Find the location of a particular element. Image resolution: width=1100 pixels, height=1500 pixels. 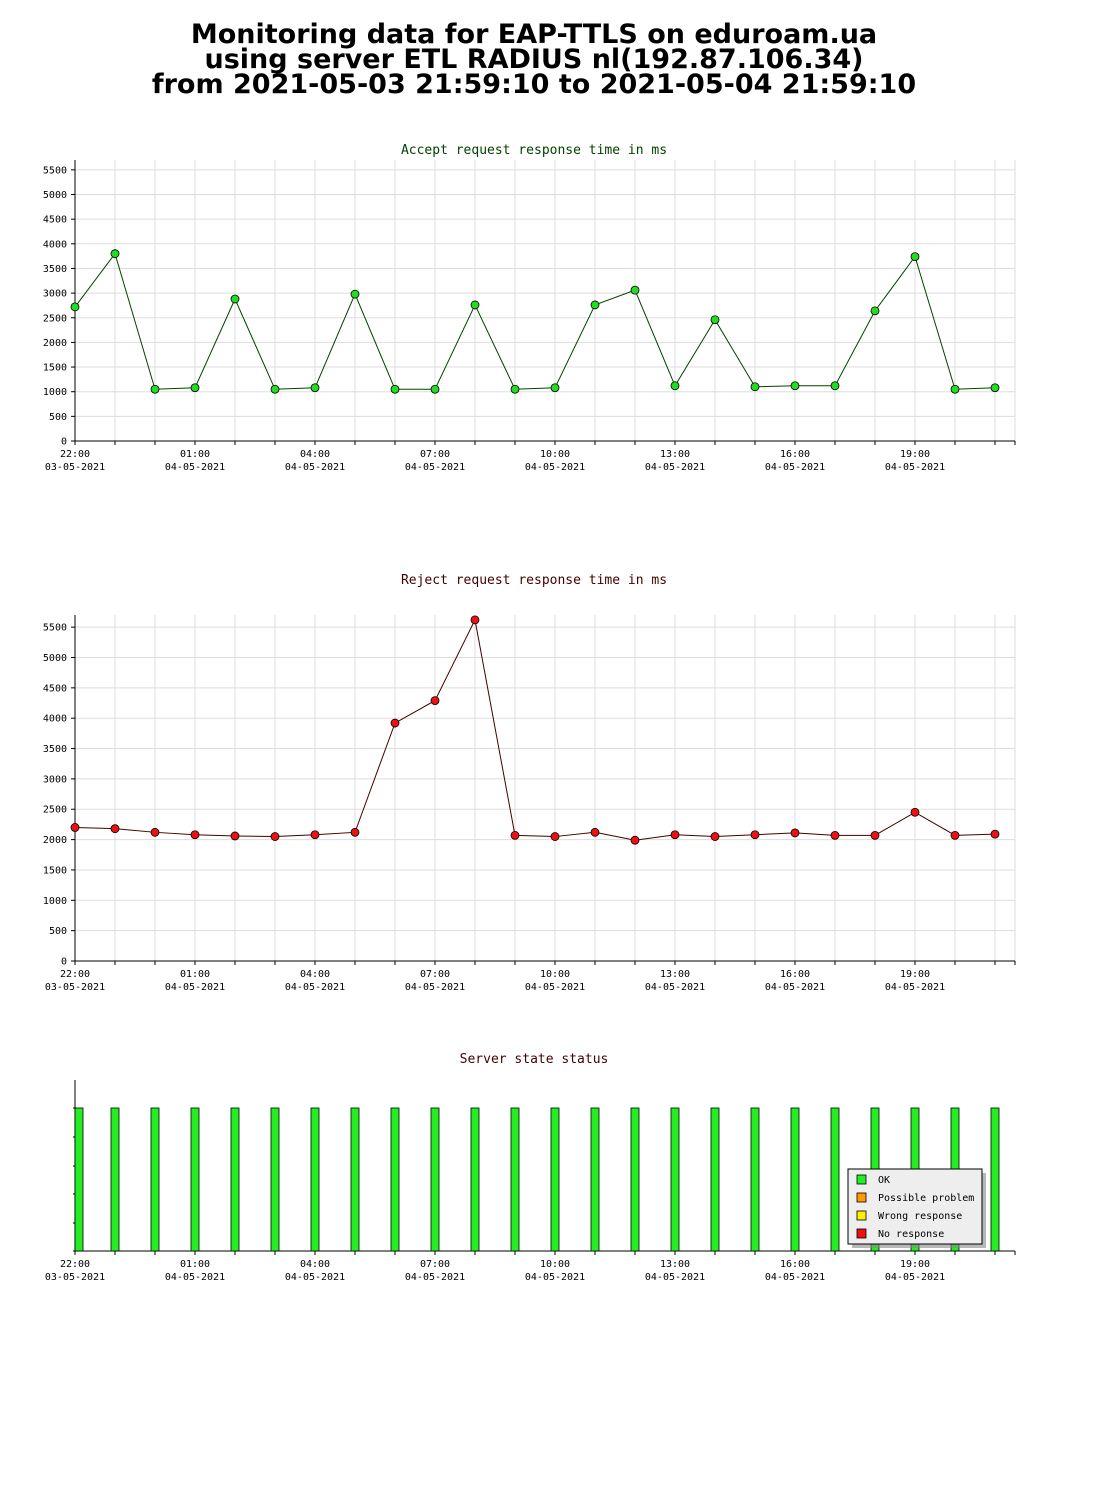

x-tick-label-time: 19:00 is located at coordinates (915, 454).